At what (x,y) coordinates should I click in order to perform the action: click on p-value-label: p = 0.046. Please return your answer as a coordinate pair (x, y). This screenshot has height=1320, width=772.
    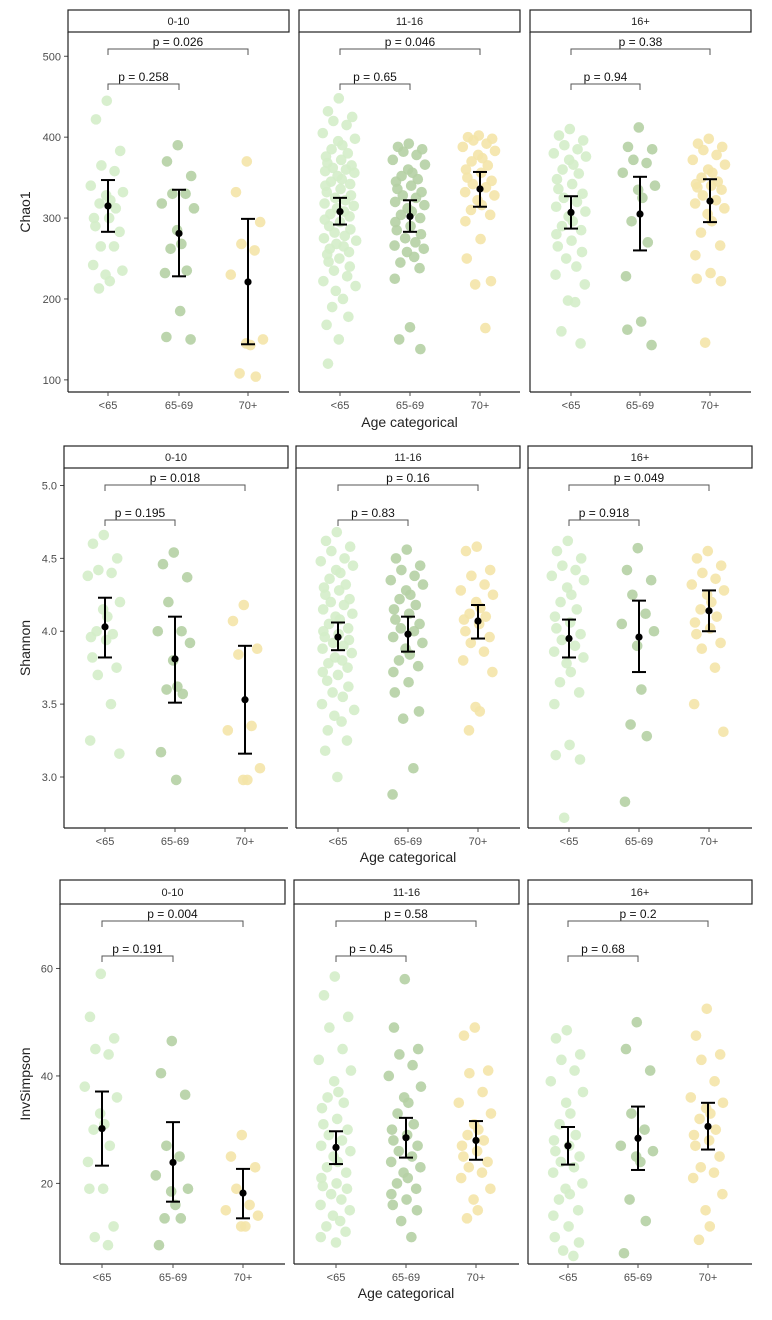
    Looking at the image, I should click on (410, 42).